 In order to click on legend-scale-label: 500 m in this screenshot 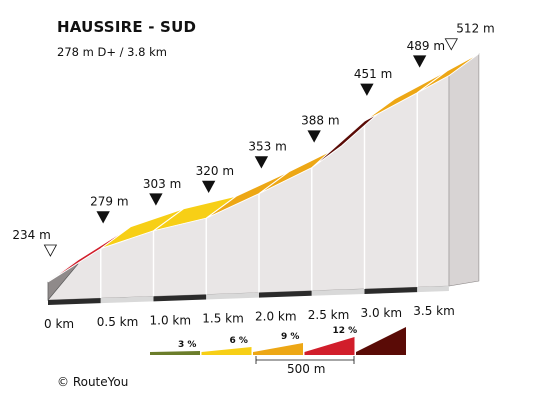, I will do `click(306, 369)`.